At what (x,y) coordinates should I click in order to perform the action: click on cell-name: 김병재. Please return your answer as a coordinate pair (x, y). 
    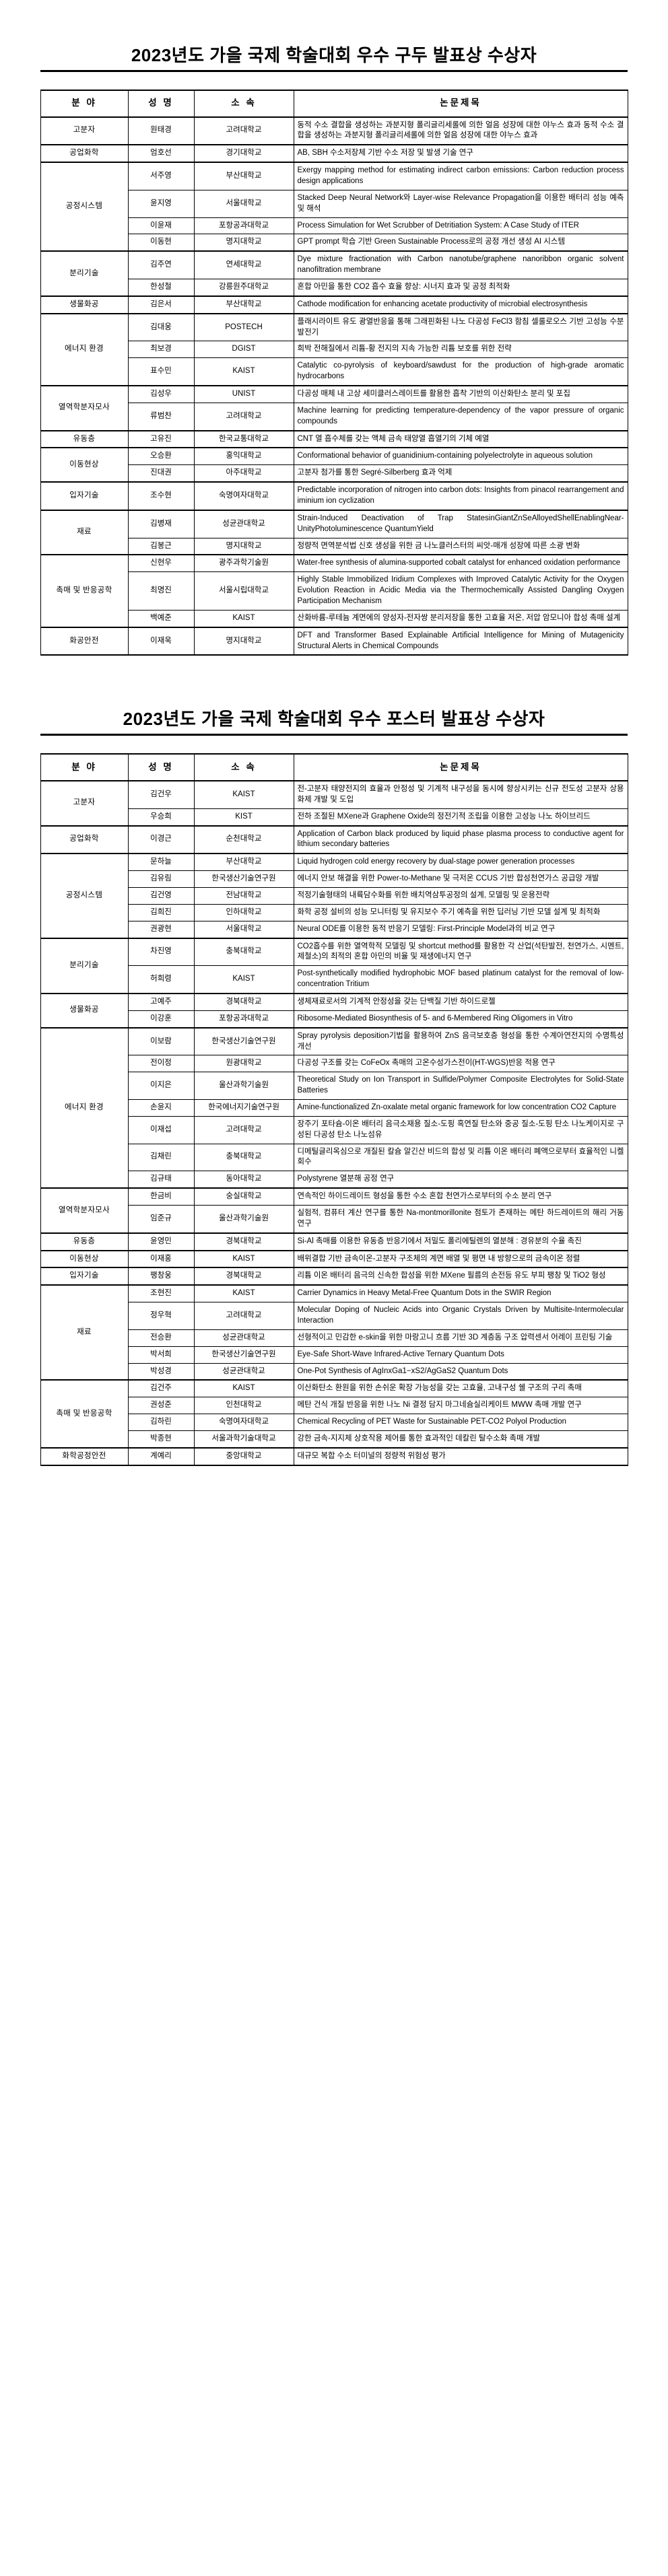
    Looking at the image, I should click on (161, 523).